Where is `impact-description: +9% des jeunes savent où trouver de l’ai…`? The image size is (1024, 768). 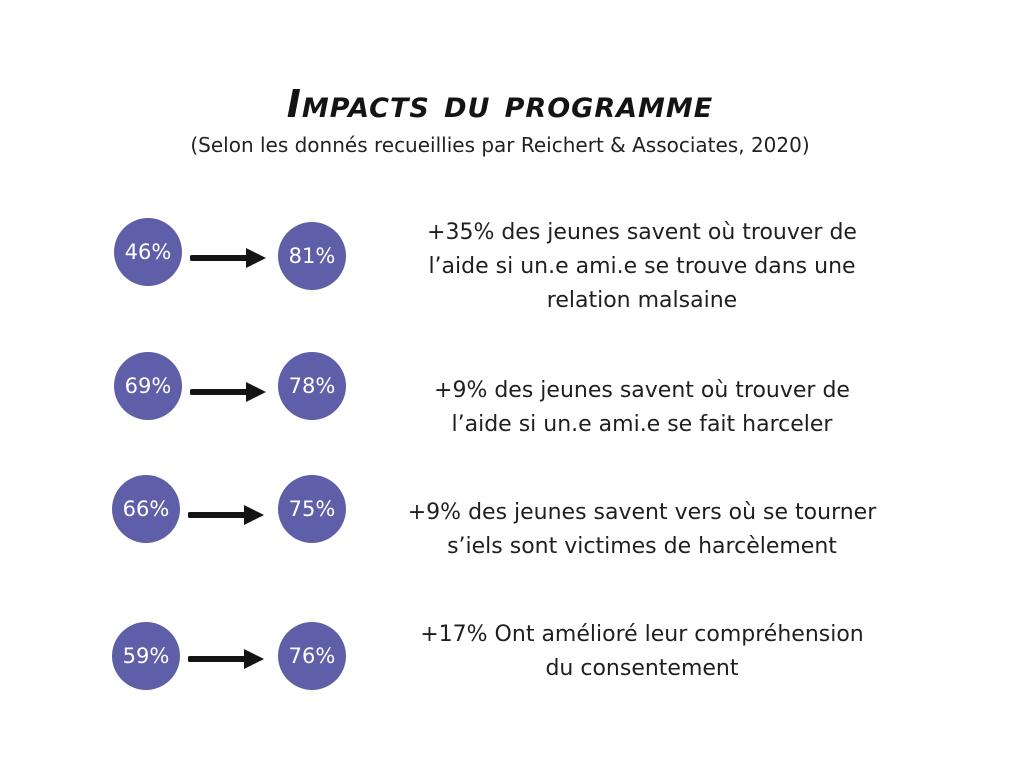 impact-description: +9% des jeunes savent où trouver de l’ai… is located at coordinates (642, 408).